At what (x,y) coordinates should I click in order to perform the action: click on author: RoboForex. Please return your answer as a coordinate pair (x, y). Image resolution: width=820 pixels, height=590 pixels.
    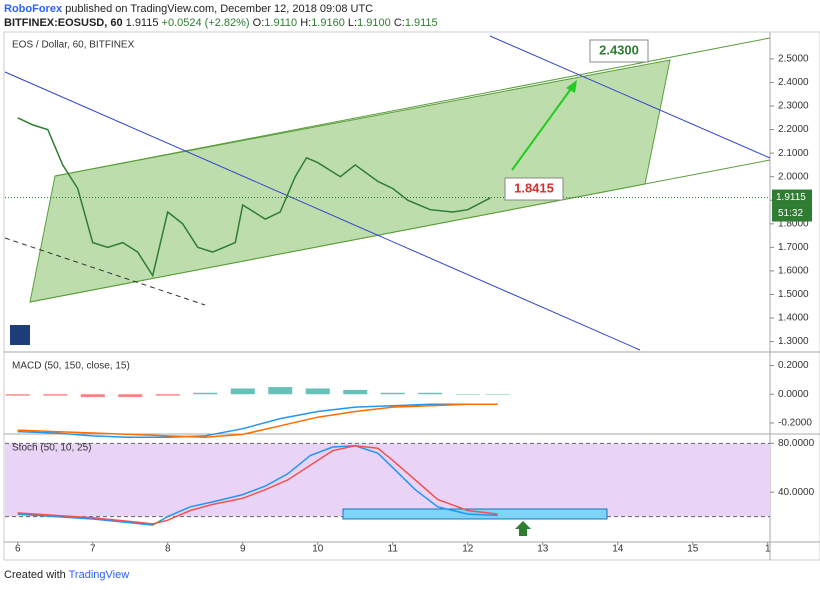
    Looking at the image, I should click on (33, 9).